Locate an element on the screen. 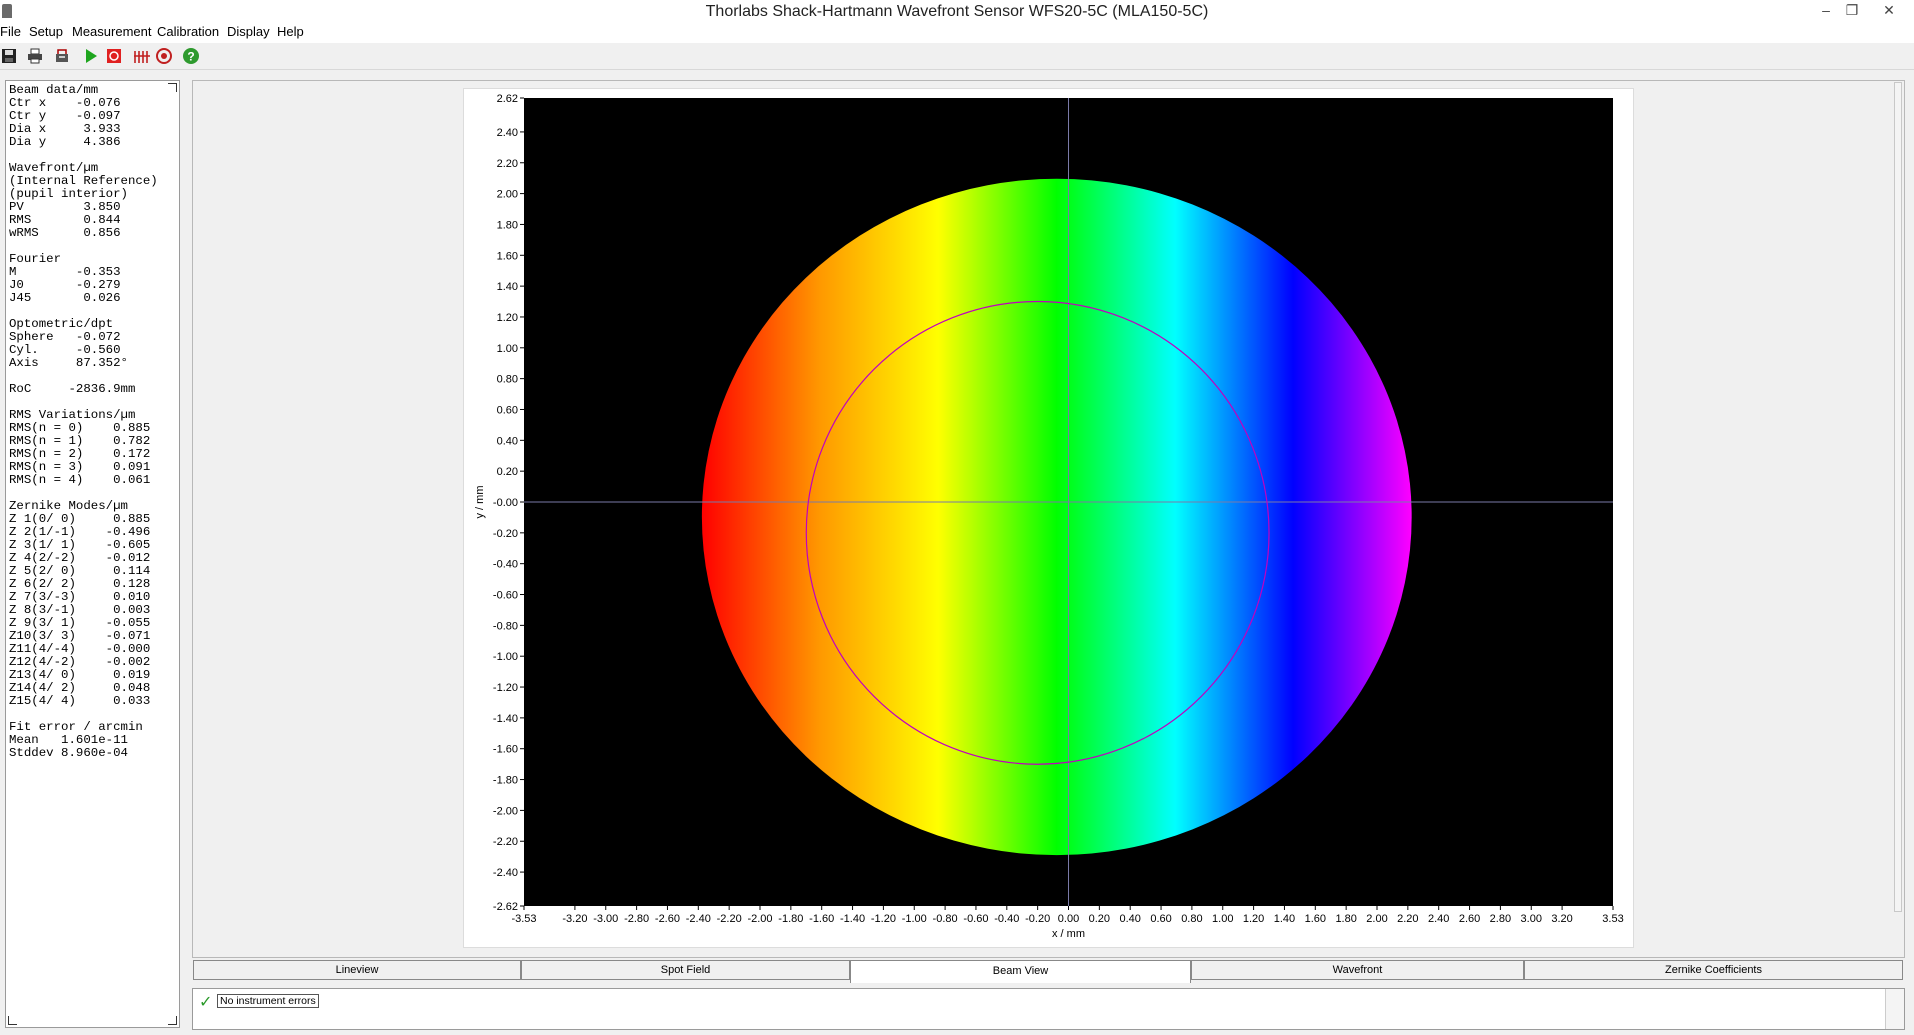 The width and height of the screenshot is (1914, 1035). x-tick-label: 3.20 is located at coordinates (1561, 919).